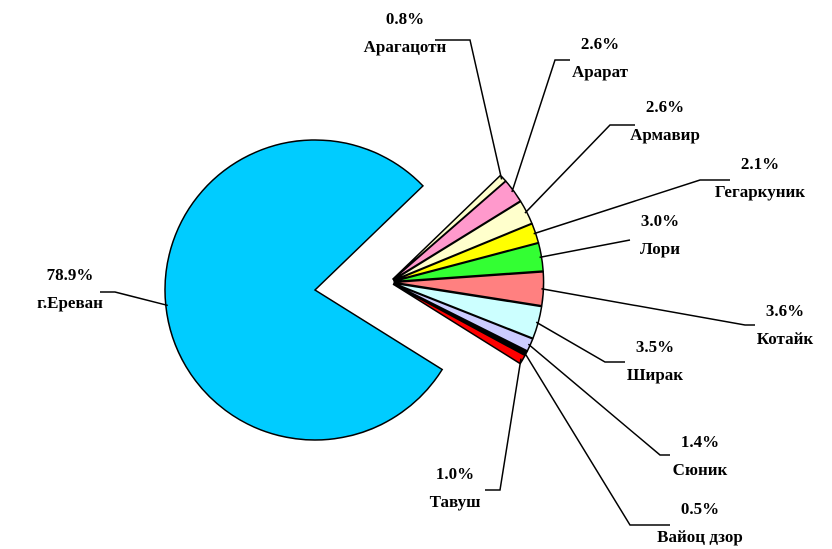  Describe the element at coordinates (600, 71) in the screenshot. I see `category-label: Арарат` at that location.